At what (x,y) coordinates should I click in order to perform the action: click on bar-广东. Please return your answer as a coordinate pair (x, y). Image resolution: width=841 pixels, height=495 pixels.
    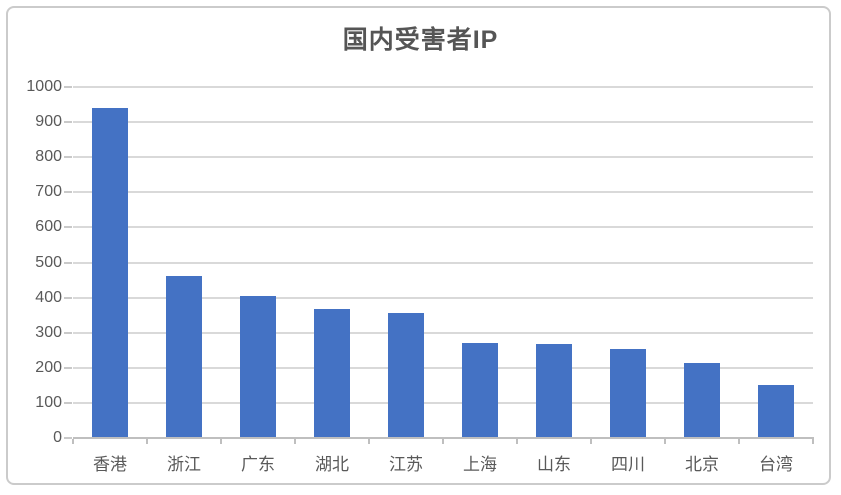
    Looking at the image, I should click on (258, 367).